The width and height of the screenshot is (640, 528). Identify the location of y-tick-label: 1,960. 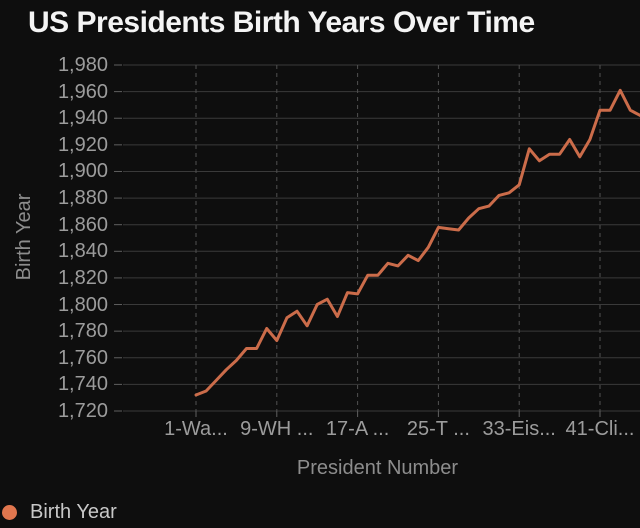
(82, 91).